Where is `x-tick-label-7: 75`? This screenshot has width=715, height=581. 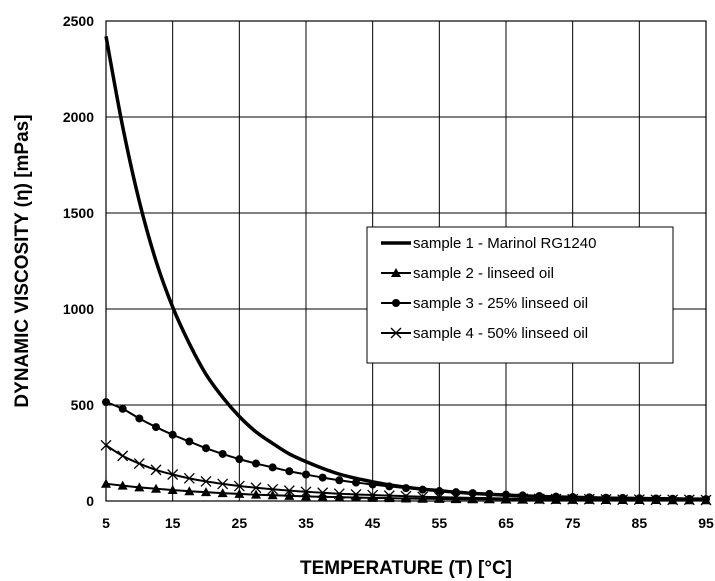 x-tick-label-7: 75 is located at coordinates (573, 523).